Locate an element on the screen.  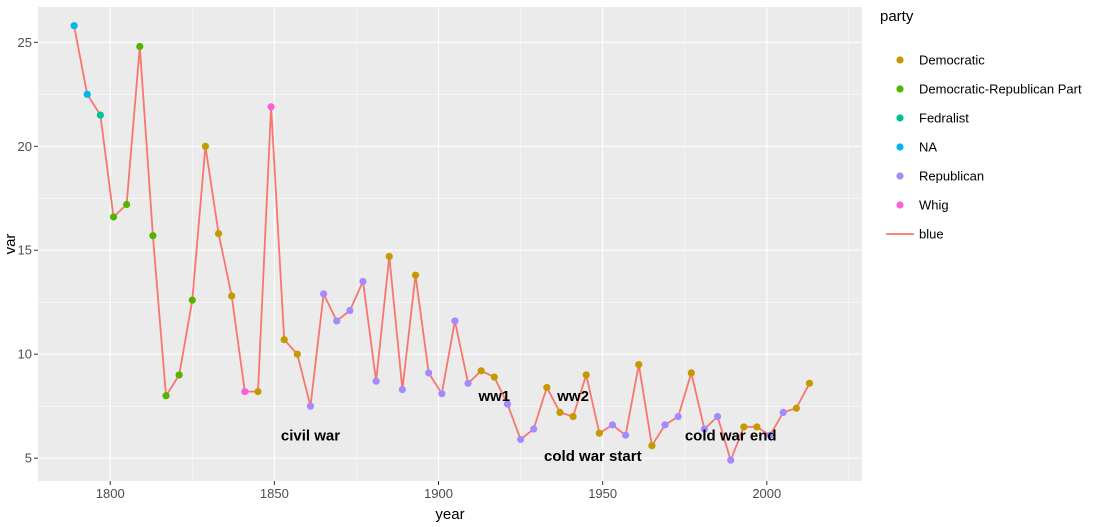
x-tick-label: 1850 is located at coordinates (274, 493).